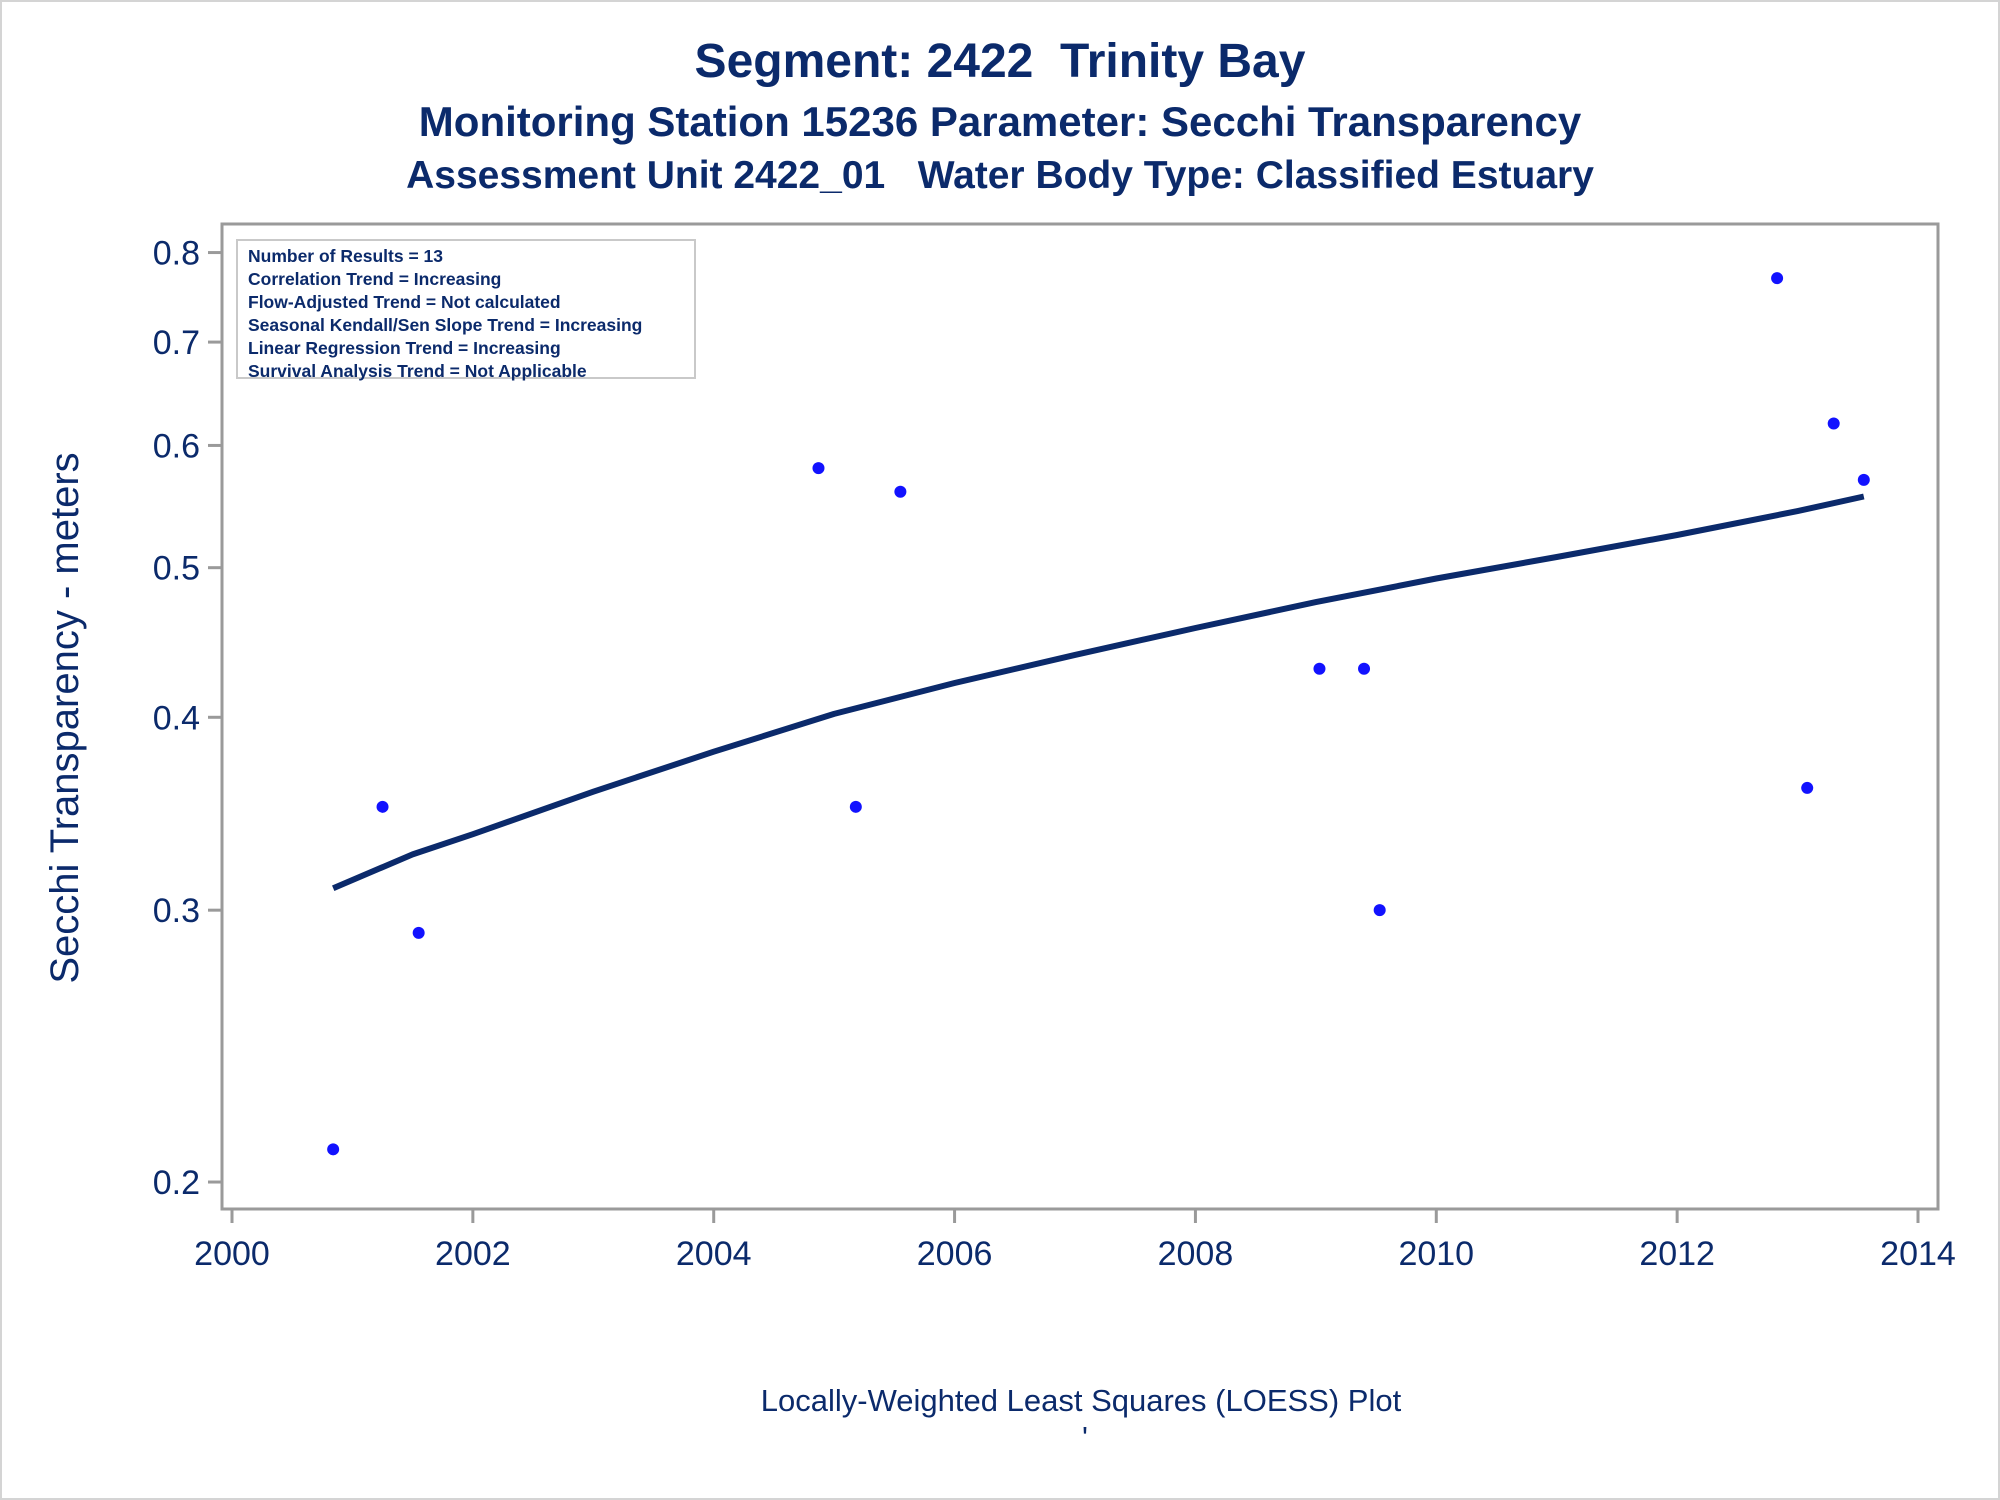  What do you see at coordinates (176, 343) in the screenshot?
I see `y-tick-label: 0.7` at bounding box center [176, 343].